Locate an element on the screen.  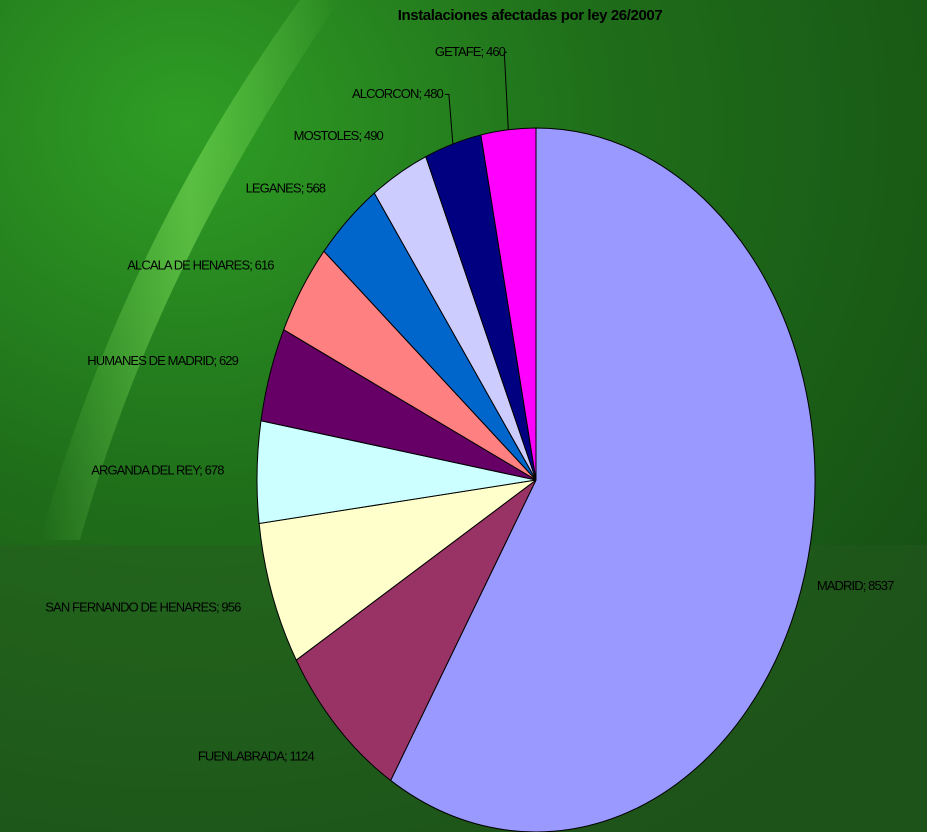
data-label: ALCALA DE HENARES; 616 is located at coordinates (200, 264).